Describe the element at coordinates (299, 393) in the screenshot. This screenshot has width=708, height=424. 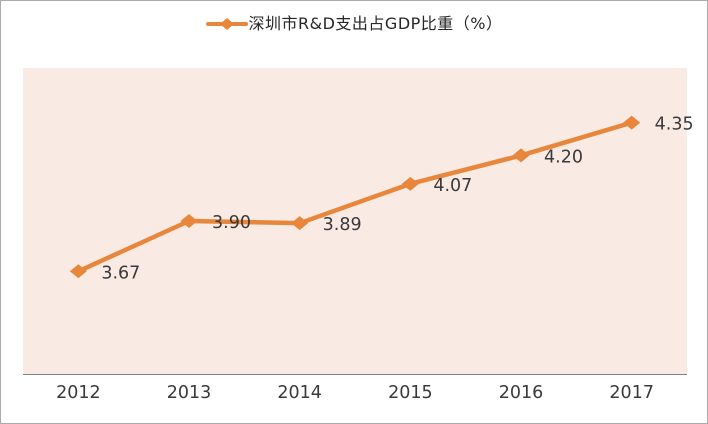
I see `x-axis-tick-label: 2014` at that location.